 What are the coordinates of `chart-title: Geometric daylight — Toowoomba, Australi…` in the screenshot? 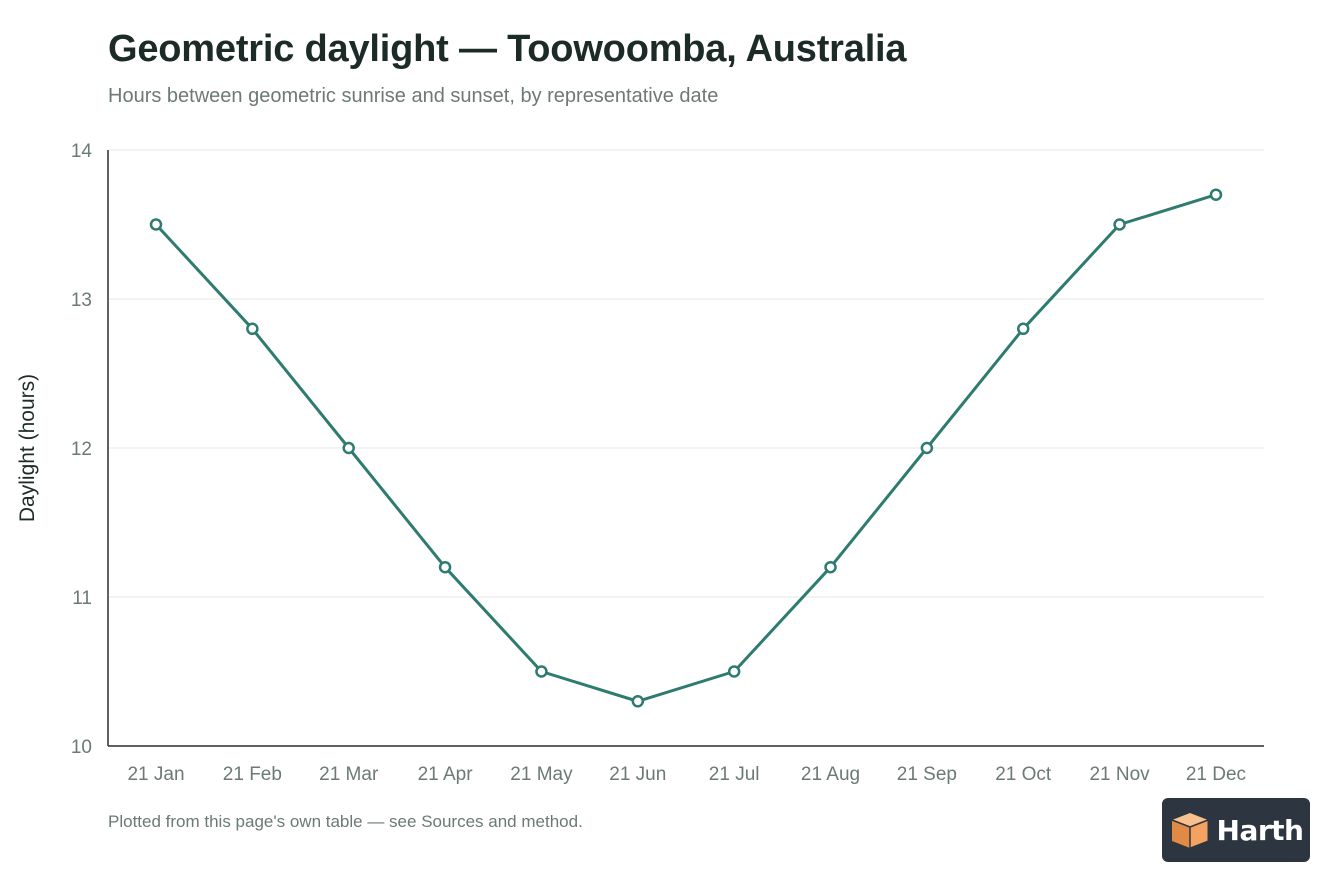 It's located at (507, 49).